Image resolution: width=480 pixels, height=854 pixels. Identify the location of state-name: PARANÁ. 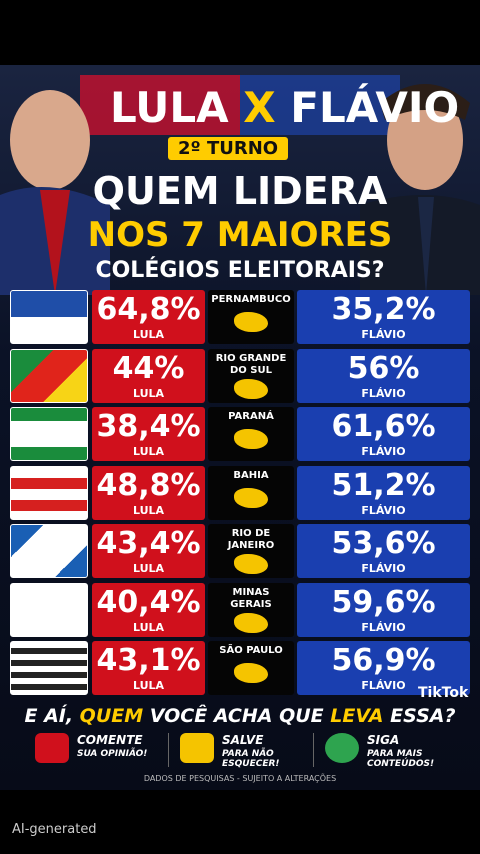
(251, 416).